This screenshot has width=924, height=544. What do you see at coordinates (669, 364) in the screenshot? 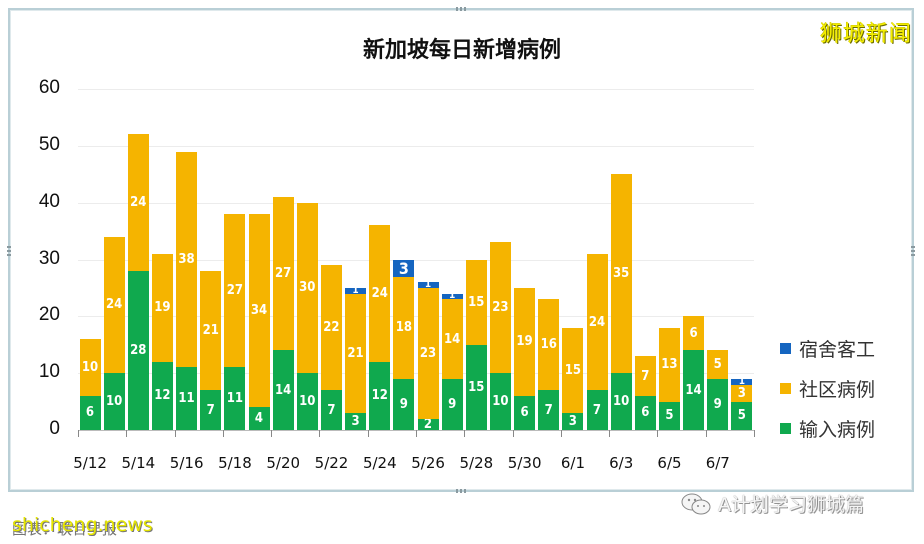
I see `segment-社区病例: 13` at bounding box center [669, 364].